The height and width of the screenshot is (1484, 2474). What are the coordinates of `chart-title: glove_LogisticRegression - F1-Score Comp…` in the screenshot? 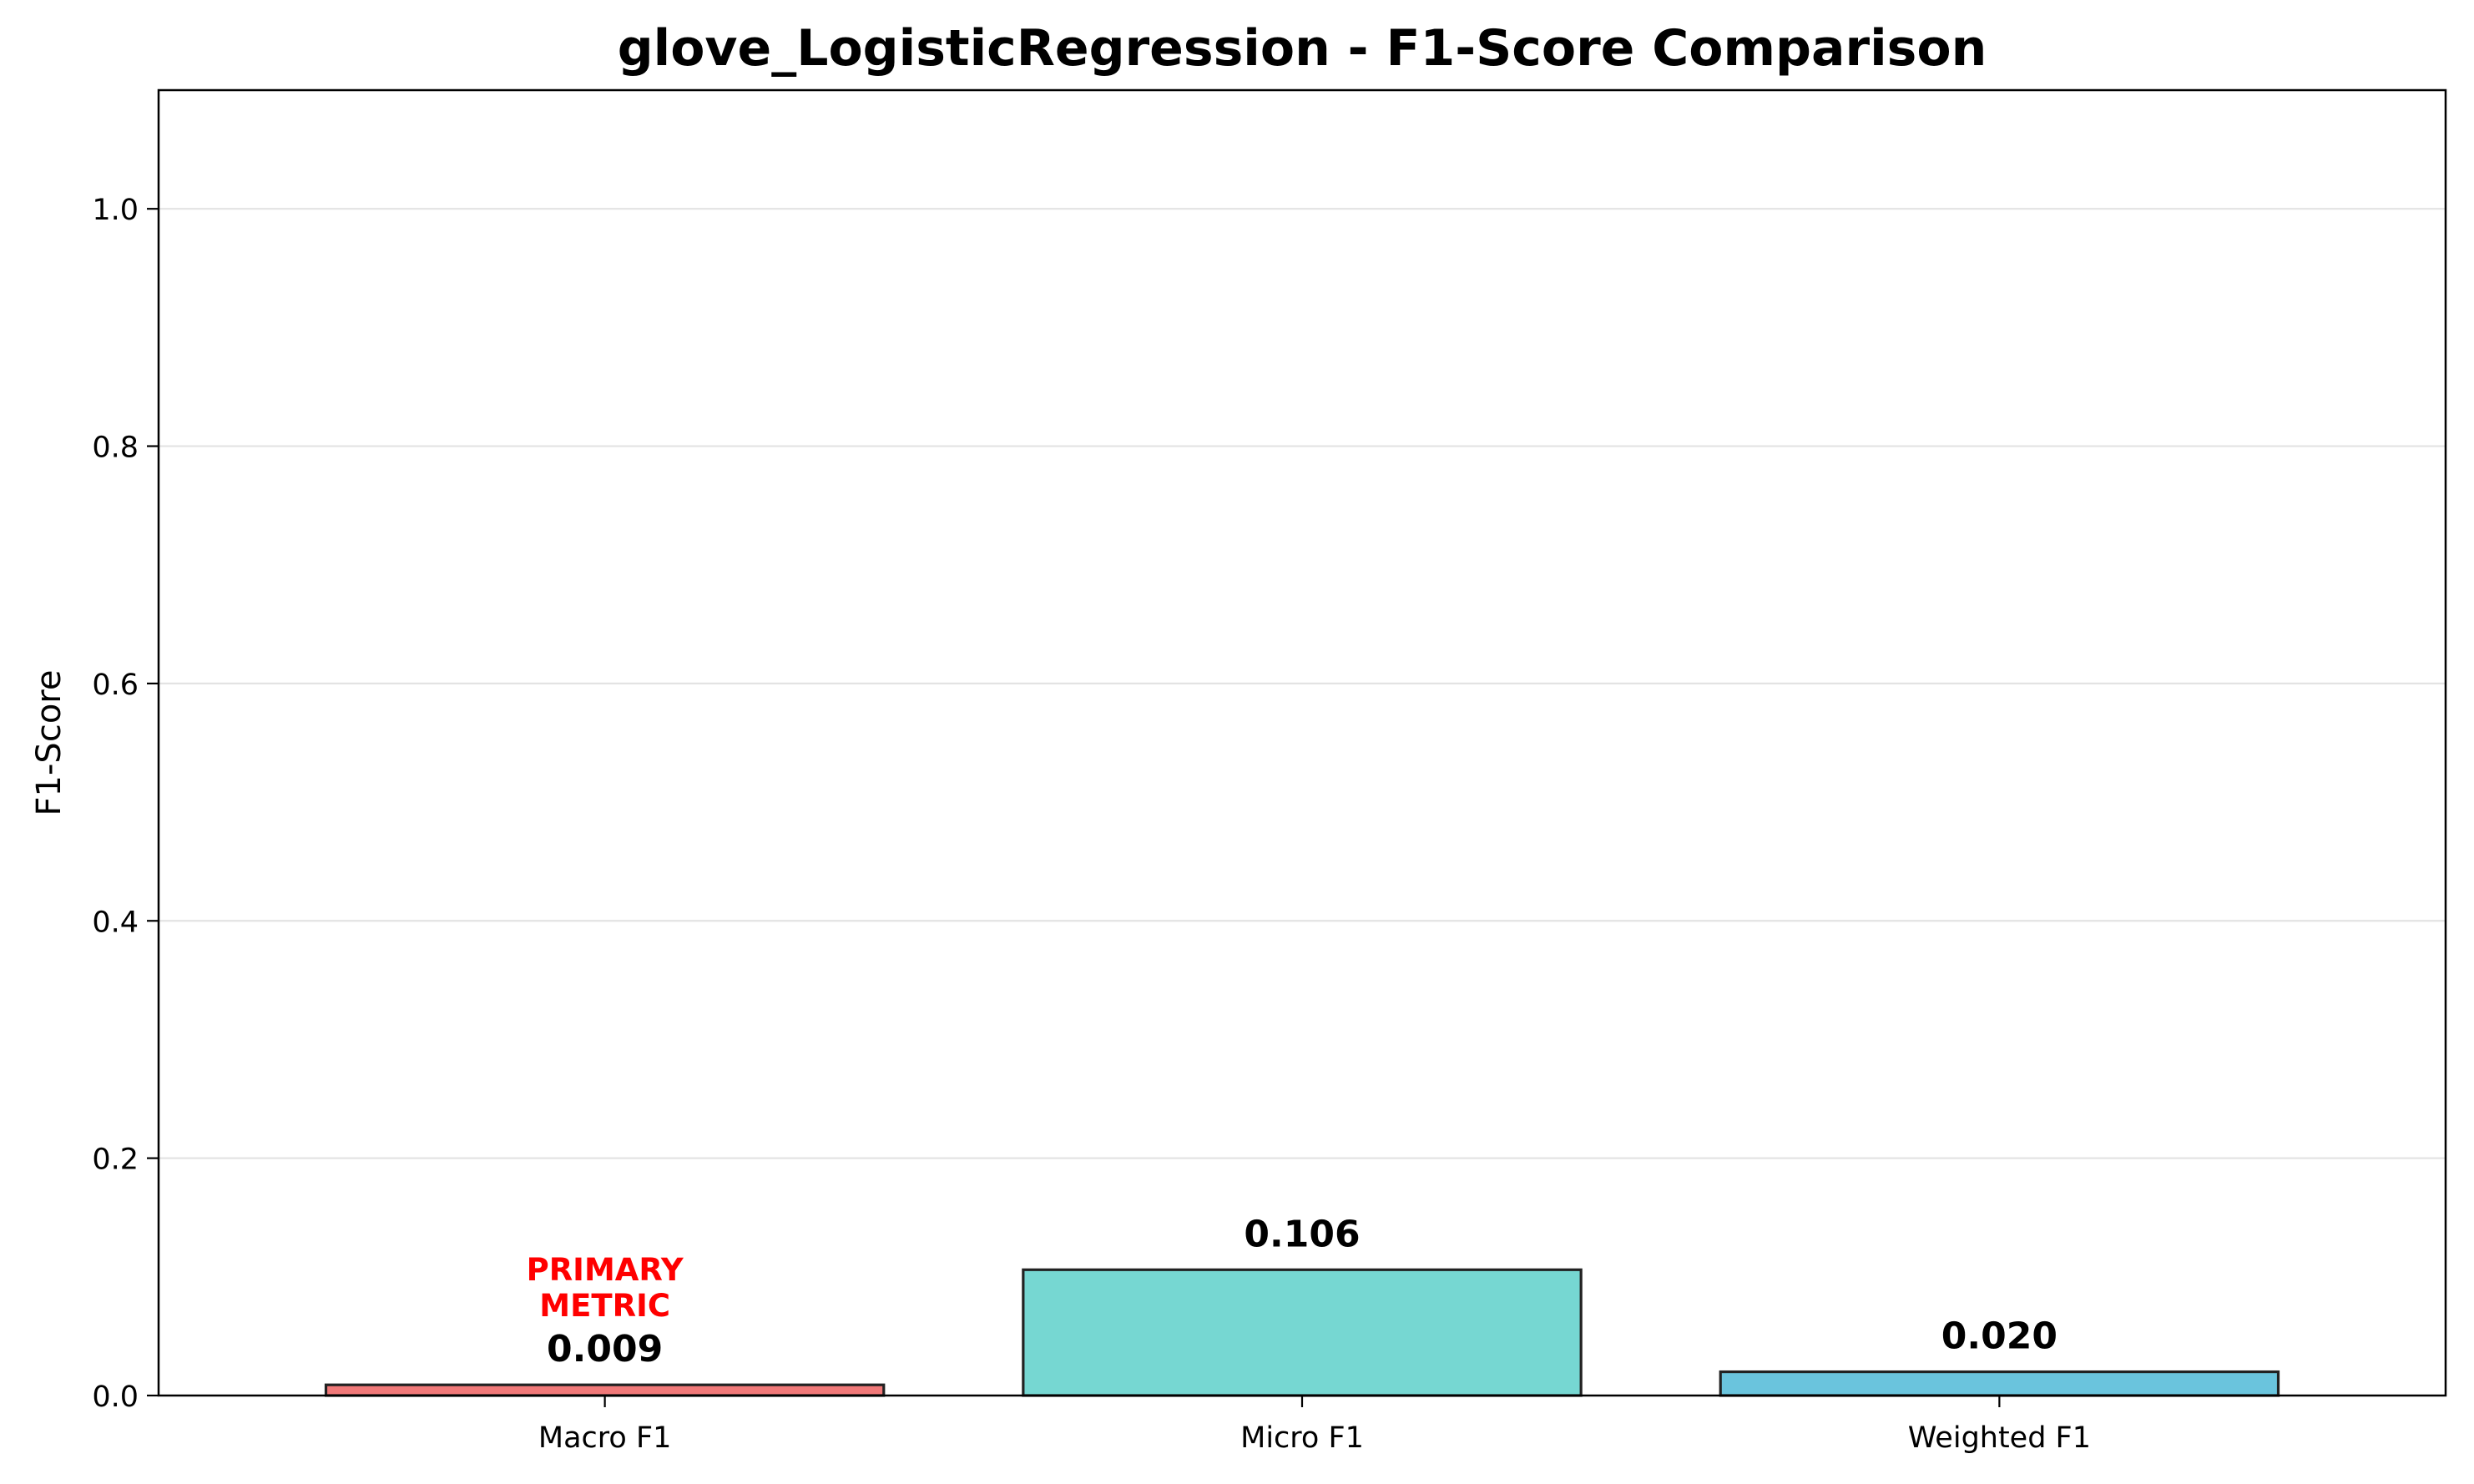 It's located at (1303, 48).